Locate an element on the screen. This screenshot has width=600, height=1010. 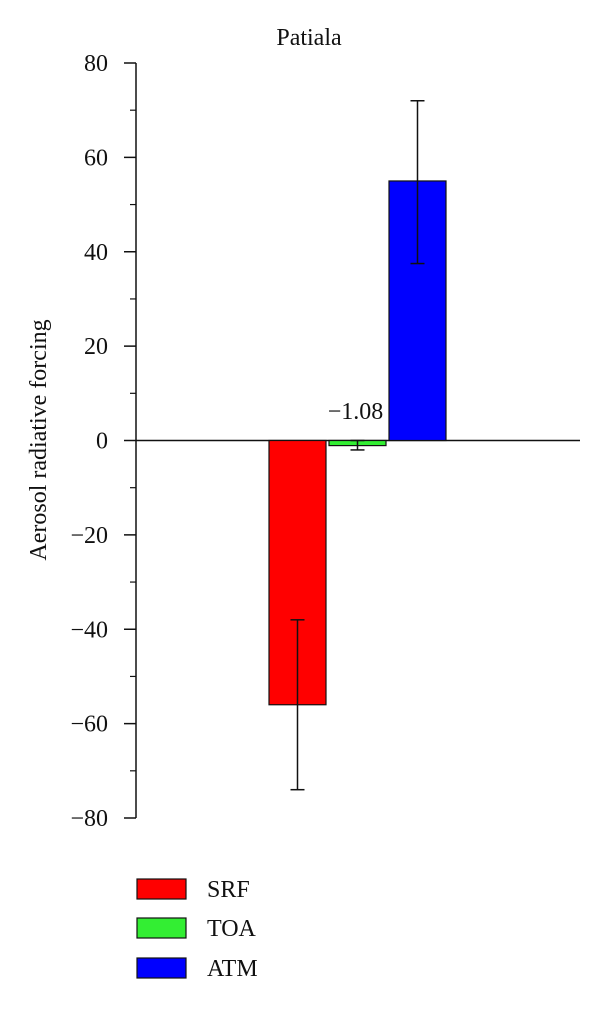
y-tick-label: 0 is located at coordinates (102, 442).